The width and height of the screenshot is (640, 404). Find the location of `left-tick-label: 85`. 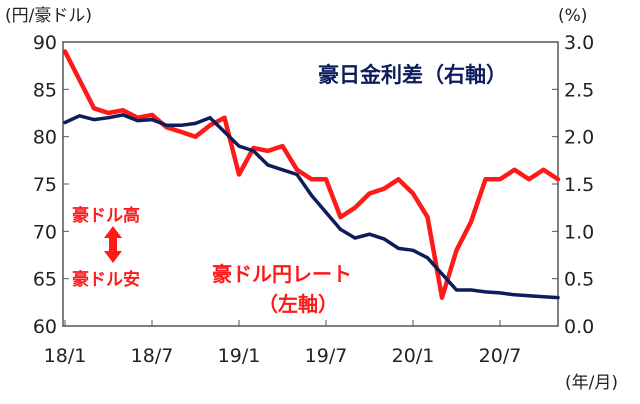

left-tick-label: 85 is located at coordinates (45, 90).